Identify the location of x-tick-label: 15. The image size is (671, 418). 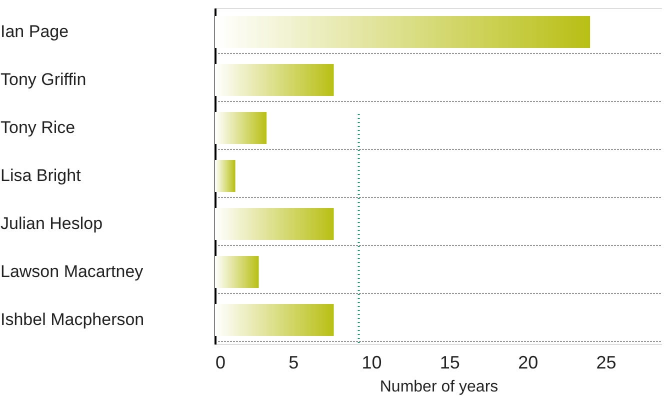
(450, 362).